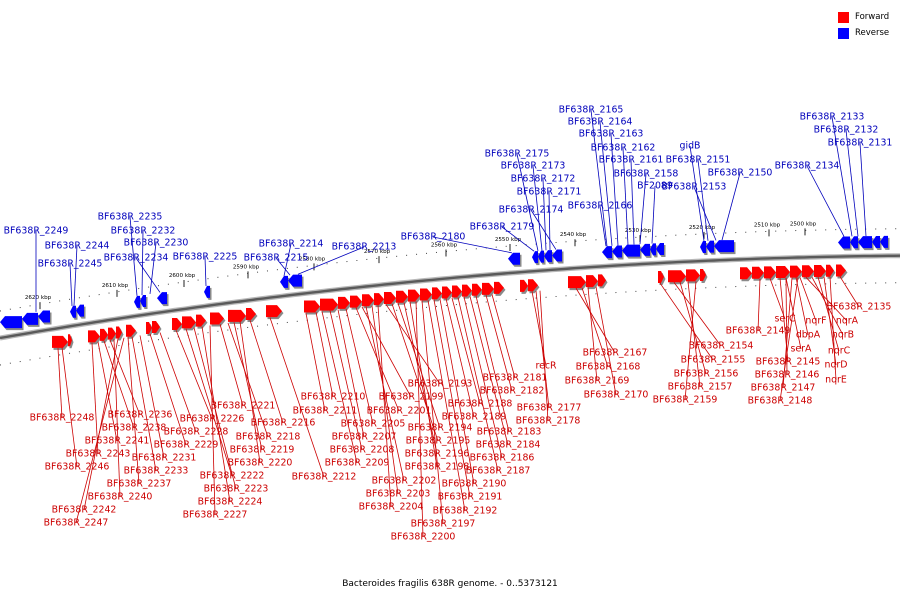  What do you see at coordinates (232, 476) in the screenshot?
I see `forward-gene-label: BF638R_2222` at bounding box center [232, 476].